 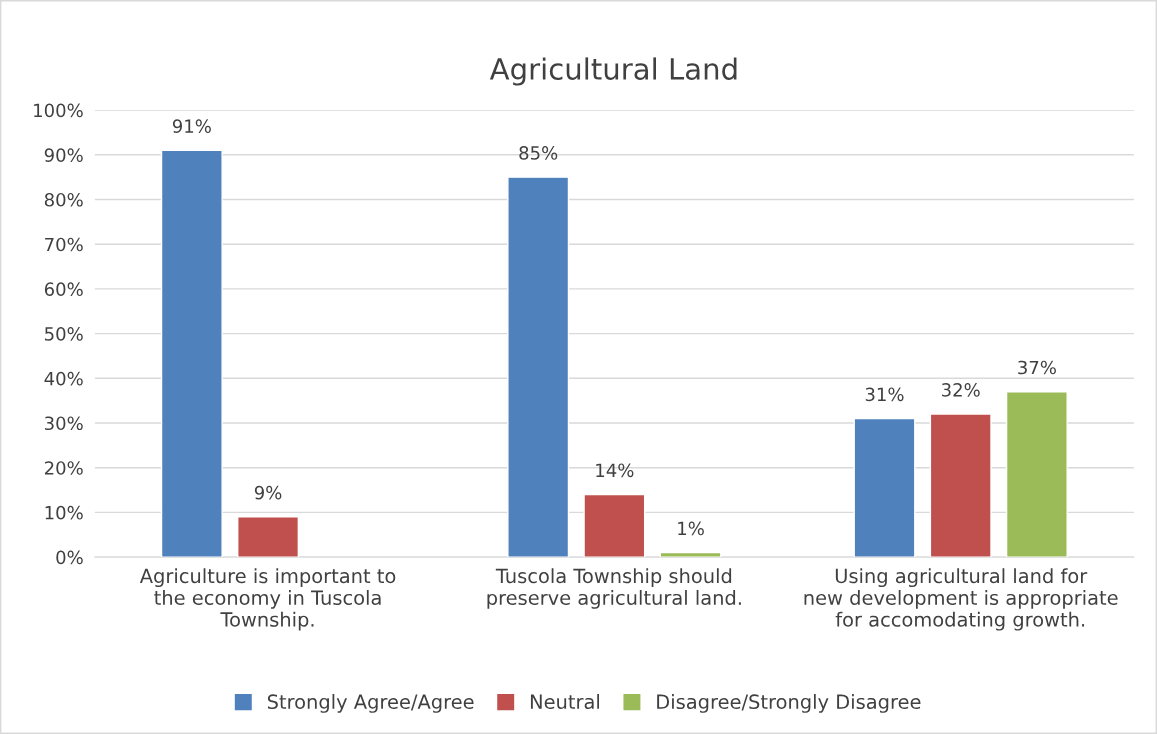 What do you see at coordinates (64, 244) in the screenshot?
I see `y-tick-label: 70%` at bounding box center [64, 244].